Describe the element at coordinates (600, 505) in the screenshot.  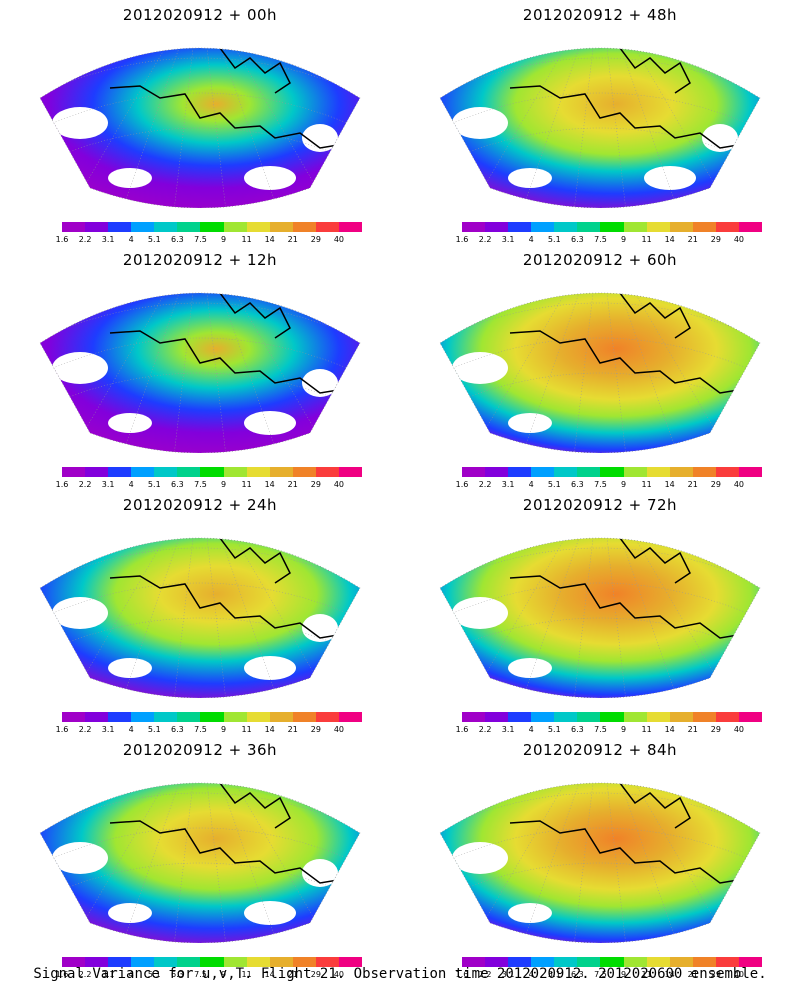
I see `panel-title: 2012020912 + 72h` at that location.